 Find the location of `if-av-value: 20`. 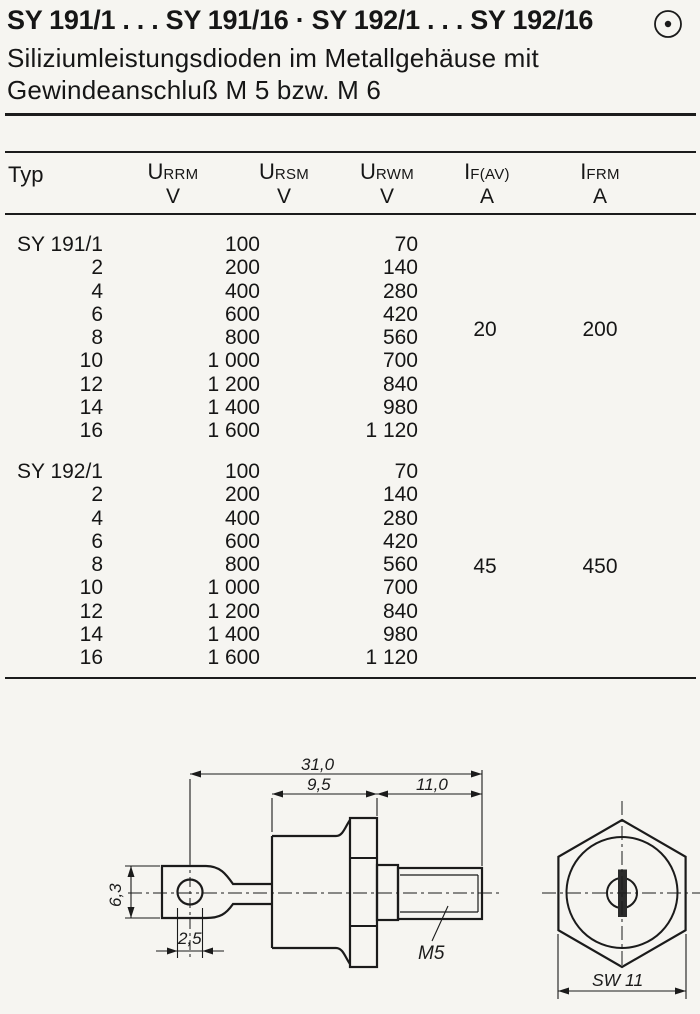

if-av-value: 20 is located at coordinates (485, 329).